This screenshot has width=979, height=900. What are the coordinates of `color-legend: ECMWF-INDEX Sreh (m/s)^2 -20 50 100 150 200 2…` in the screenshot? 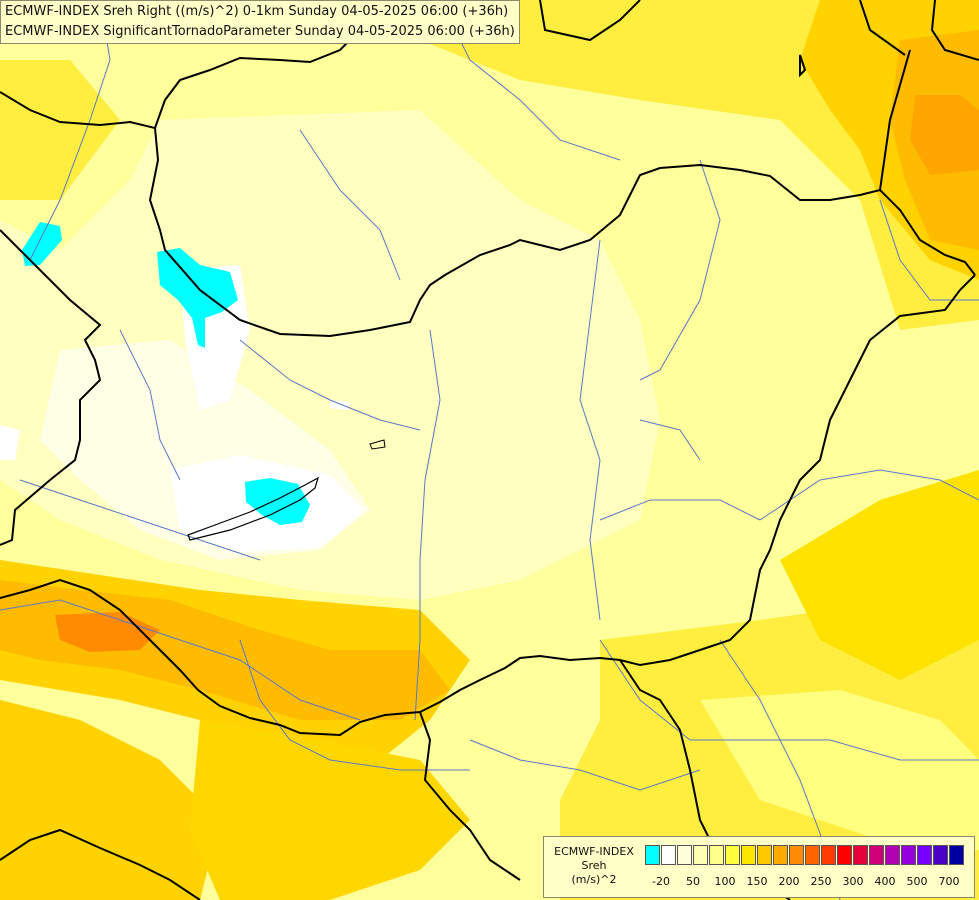 It's located at (759, 867).